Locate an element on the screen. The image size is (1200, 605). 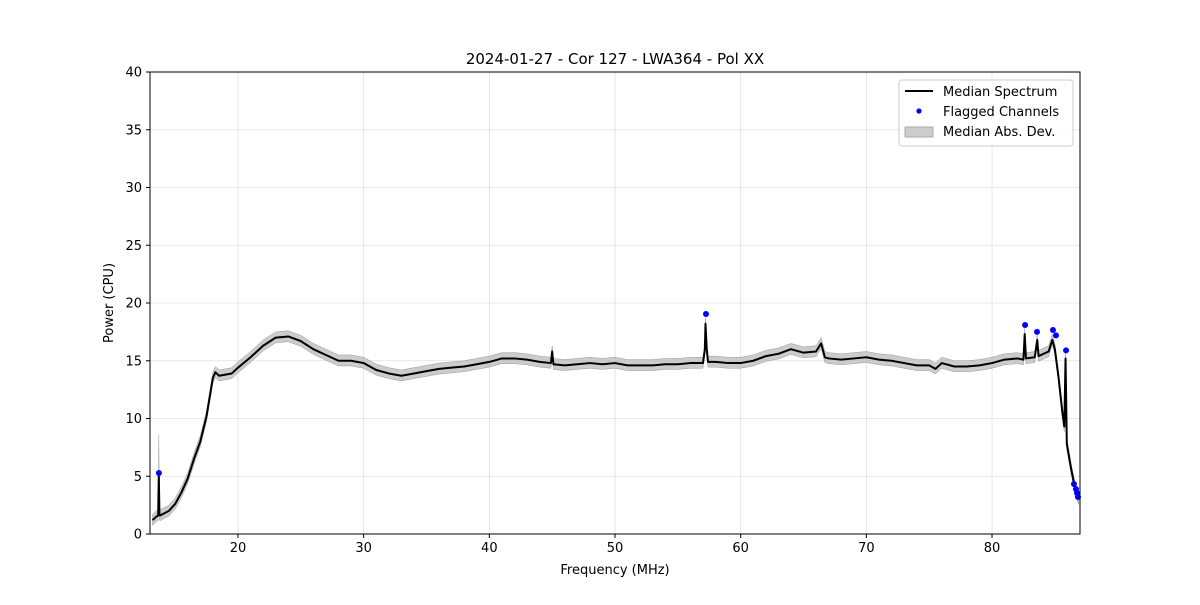
x-tick-label: 20 is located at coordinates (238, 548).